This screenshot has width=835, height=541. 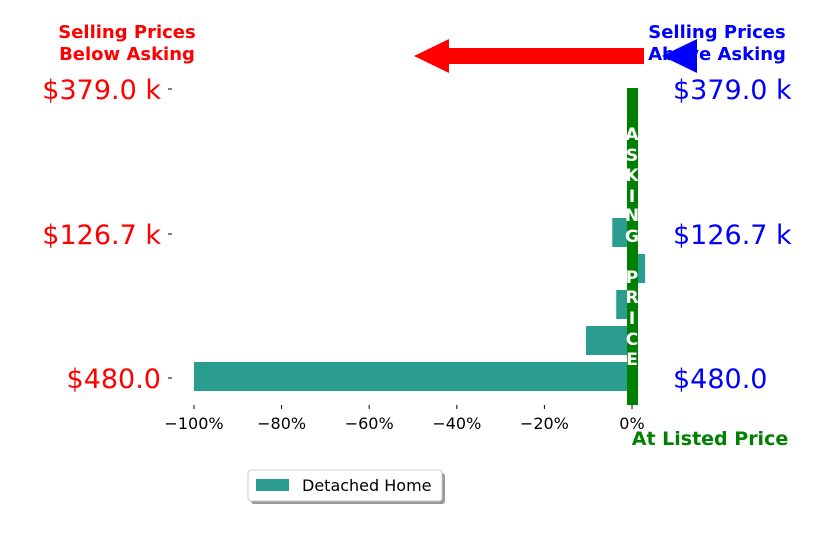 I want to click on legend-swatch, so click(x=272, y=485).